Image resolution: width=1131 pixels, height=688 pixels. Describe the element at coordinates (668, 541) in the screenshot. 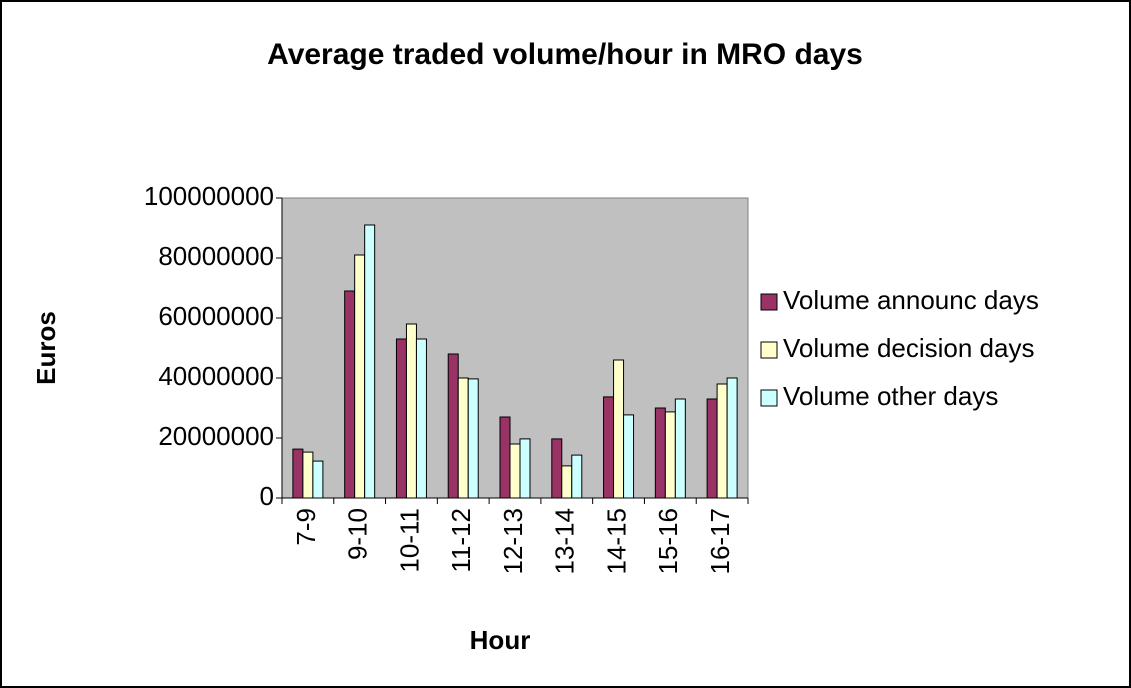

I see `x-tick-label: 15-16` at that location.